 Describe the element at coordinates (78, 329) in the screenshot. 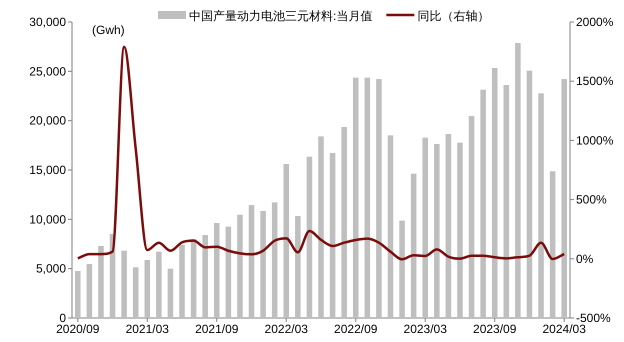

I see `x-tick-label: 2020/09` at that location.